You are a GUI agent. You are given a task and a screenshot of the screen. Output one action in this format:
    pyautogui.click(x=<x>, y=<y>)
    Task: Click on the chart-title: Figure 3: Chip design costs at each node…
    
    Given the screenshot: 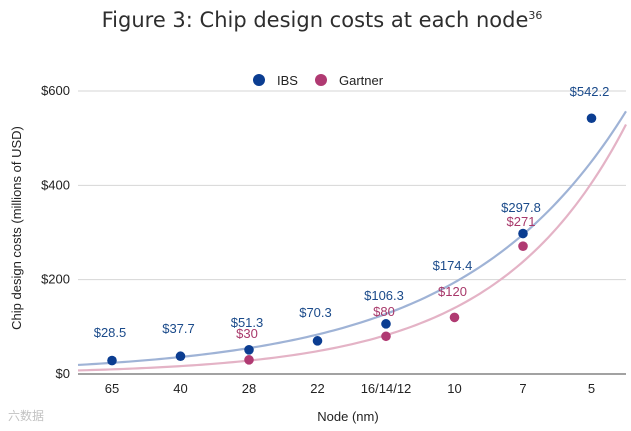 What is the action you would take?
    pyautogui.click(x=322, y=20)
    